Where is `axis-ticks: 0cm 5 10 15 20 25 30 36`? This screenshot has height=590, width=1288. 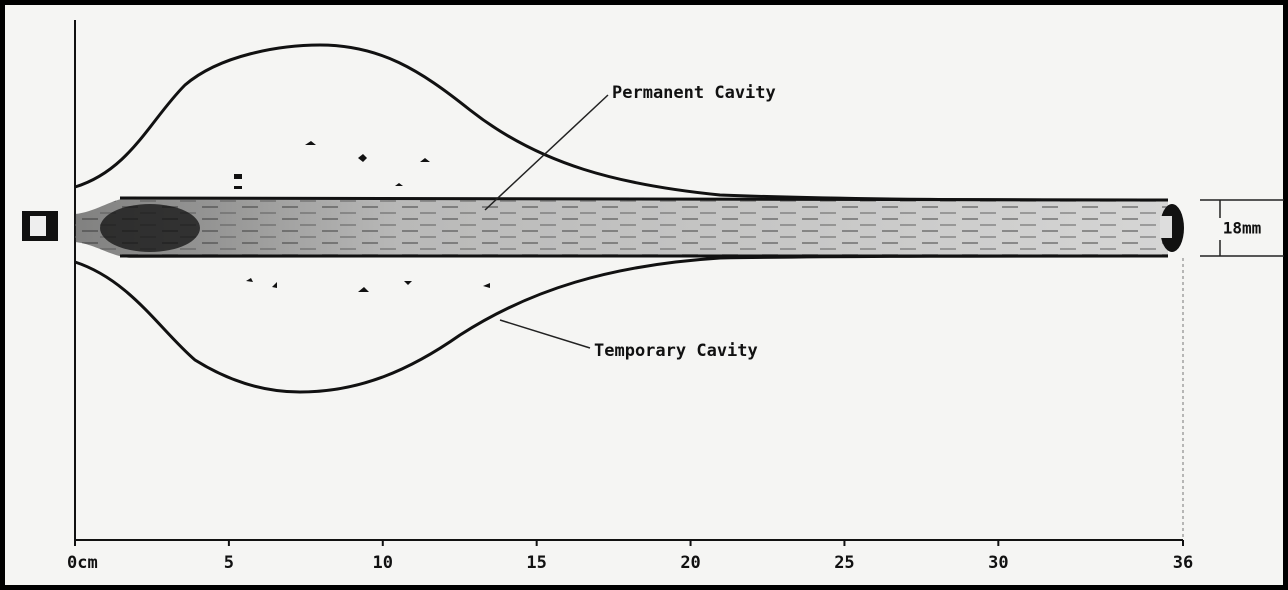 axis-ticks: 0cm 5 10 15 20 25 30 36 is located at coordinates (630, 556).